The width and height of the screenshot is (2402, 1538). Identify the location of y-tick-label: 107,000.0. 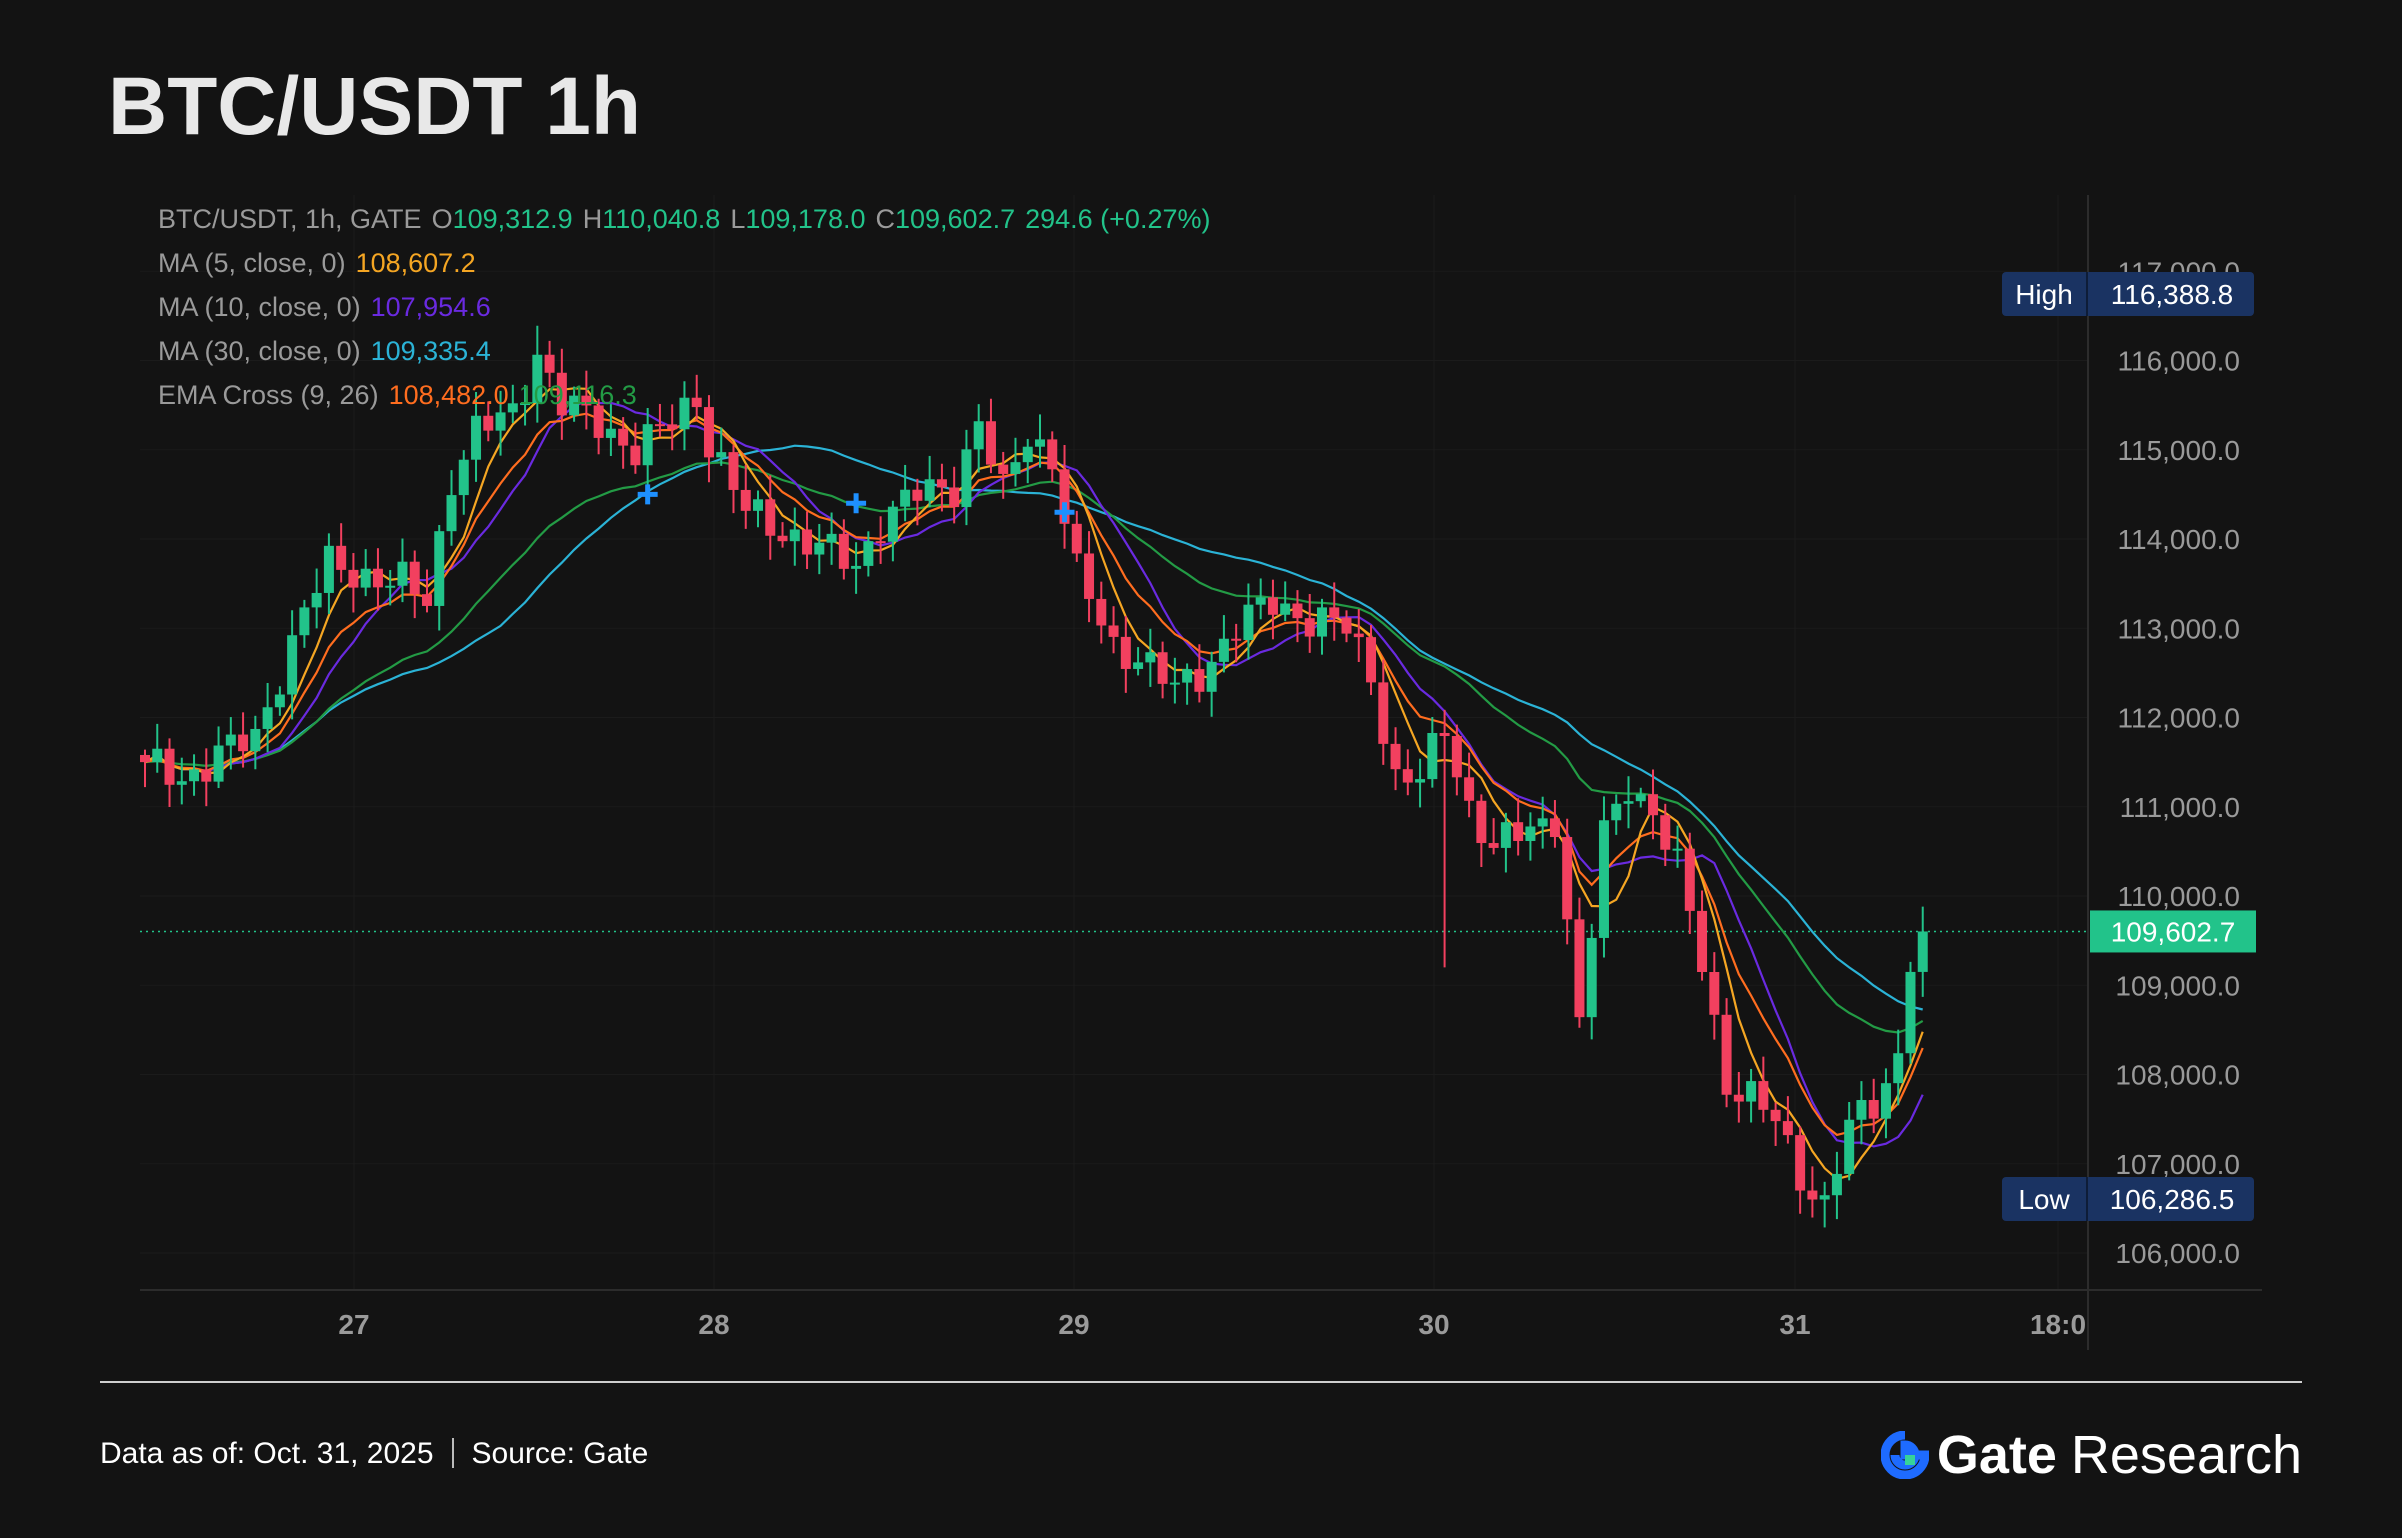
(2177, 1164).